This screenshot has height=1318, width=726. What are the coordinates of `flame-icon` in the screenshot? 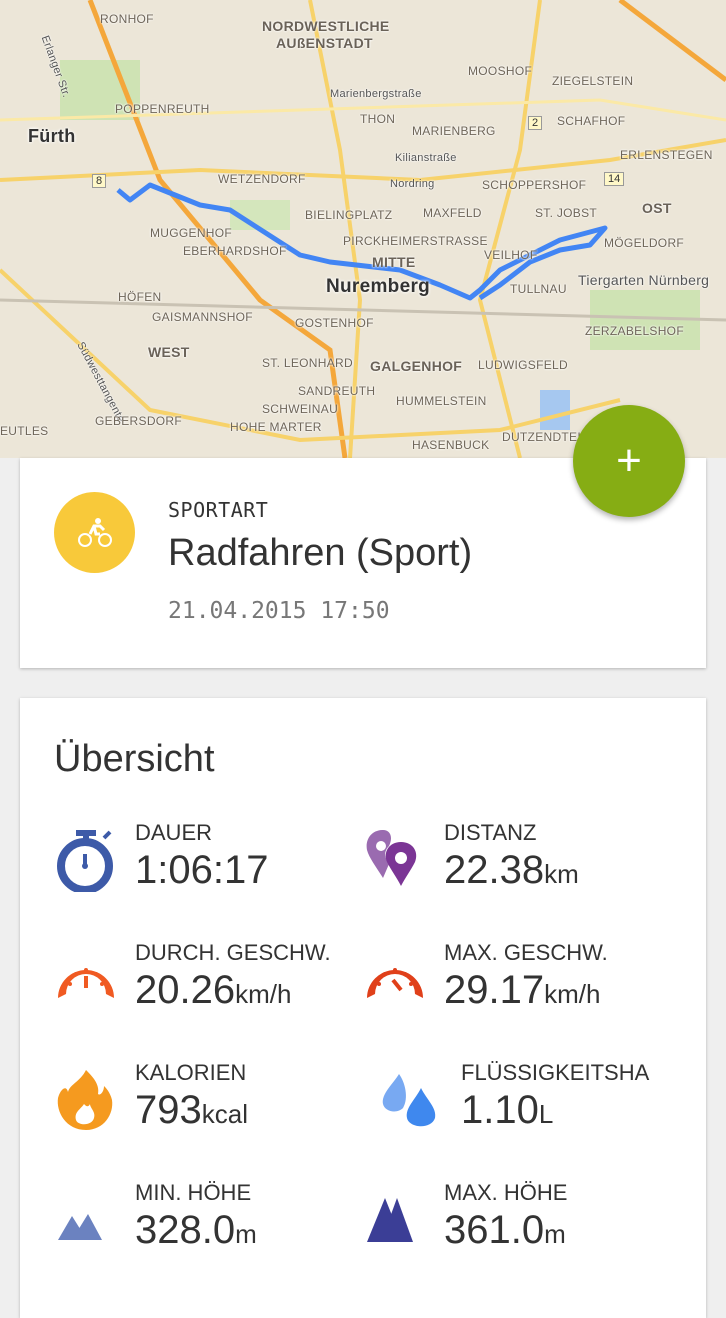 It's located at (85, 1100).